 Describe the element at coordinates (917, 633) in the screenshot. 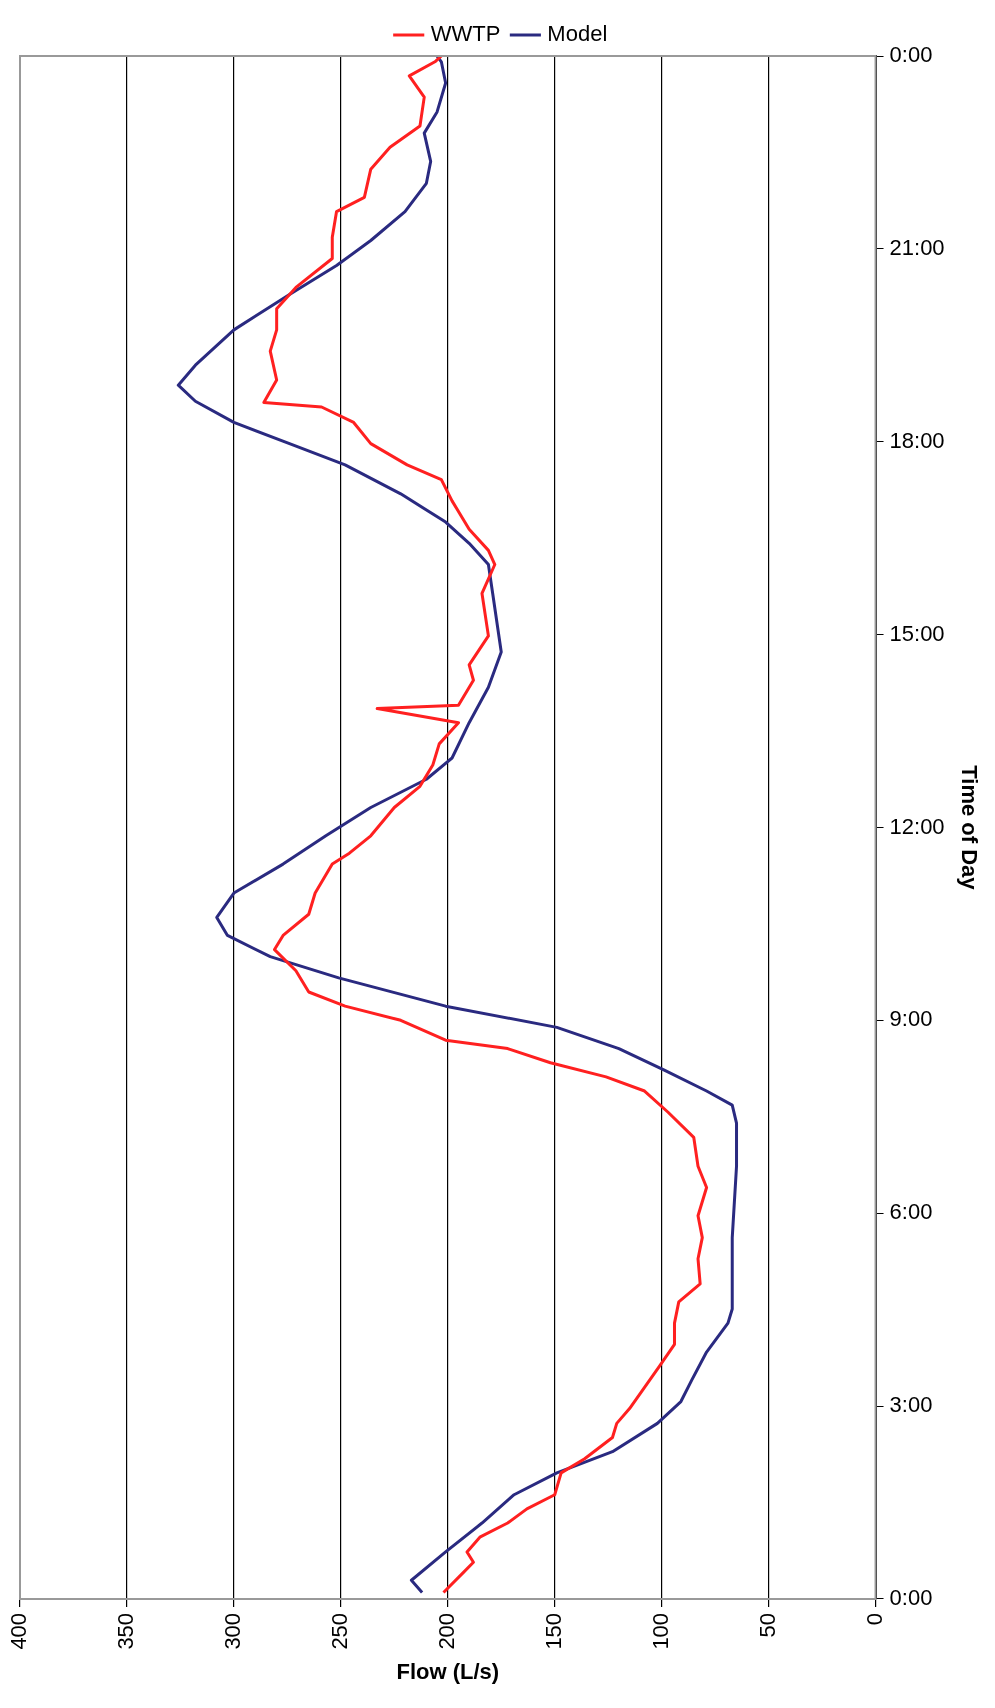

I see `y-tick-label: 15:00` at that location.